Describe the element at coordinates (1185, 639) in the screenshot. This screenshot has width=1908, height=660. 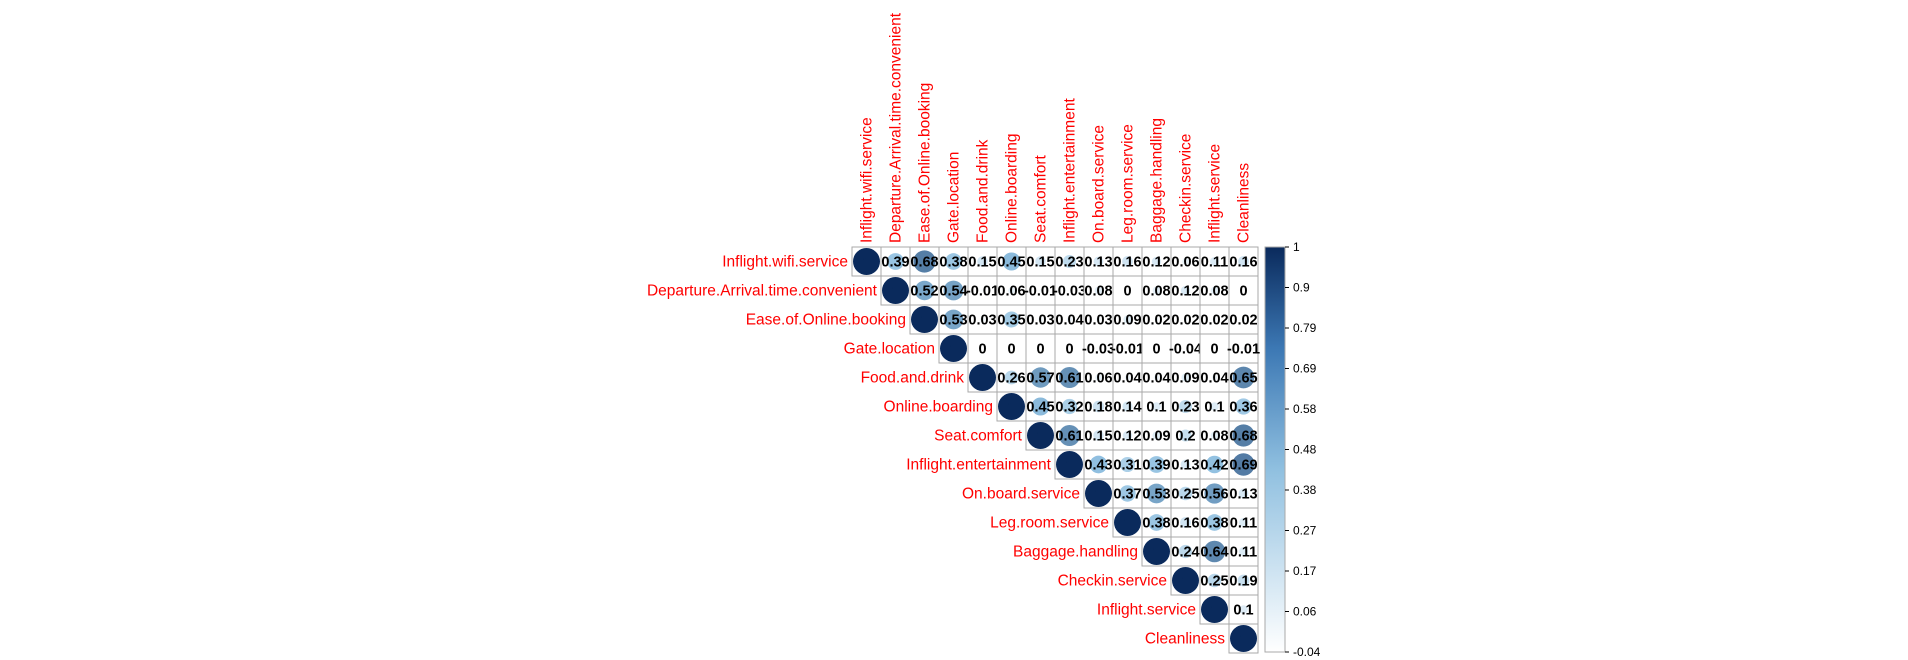
I see `row-label: Cleanliness` at that location.